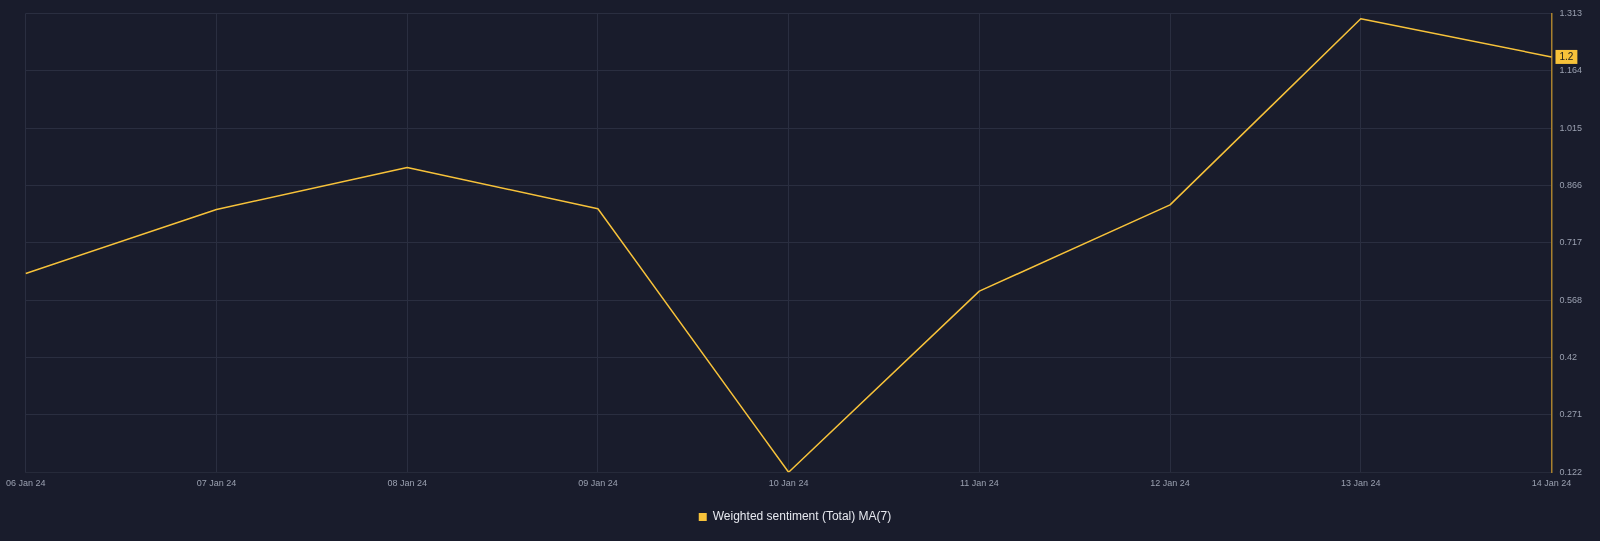  Describe the element at coordinates (1571, 299) in the screenshot. I see `y-tick-label: 0.568` at that location.